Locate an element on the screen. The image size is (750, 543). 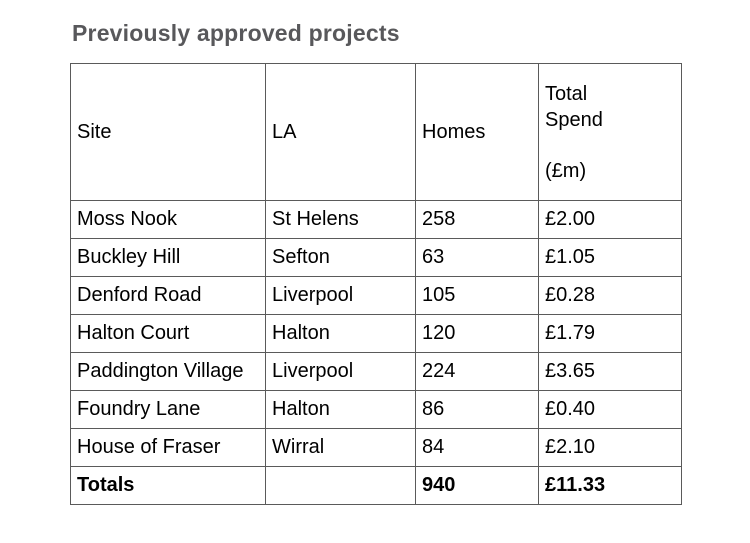
col-header-la: LA is located at coordinates (340, 132).